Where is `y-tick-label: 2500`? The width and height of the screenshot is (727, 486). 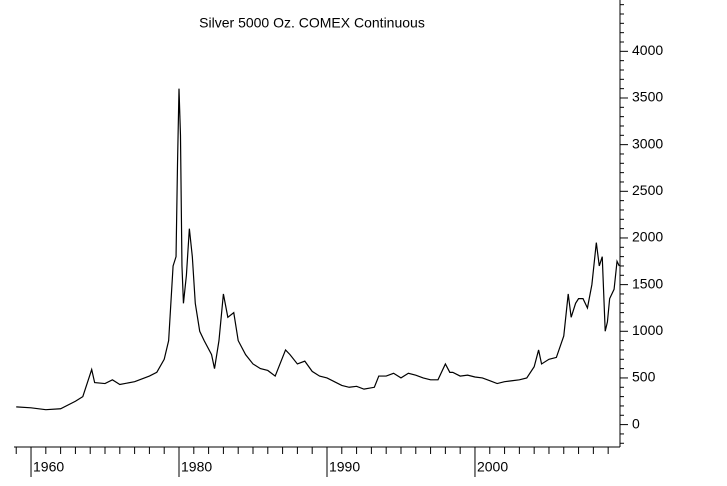 y-tick-label: 2500 is located at coordinates (647, 190).